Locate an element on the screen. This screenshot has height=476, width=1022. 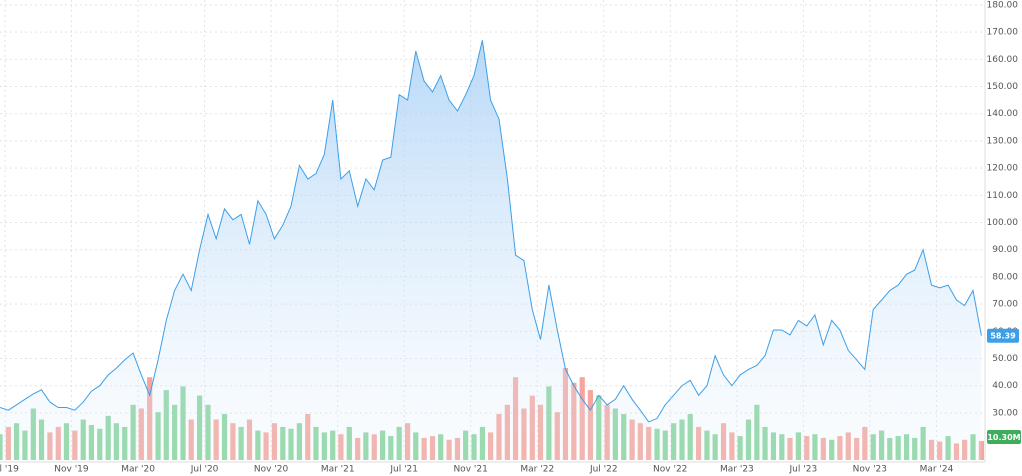
y-tick-label: 180.00 is located at coordinates (1003, 5).